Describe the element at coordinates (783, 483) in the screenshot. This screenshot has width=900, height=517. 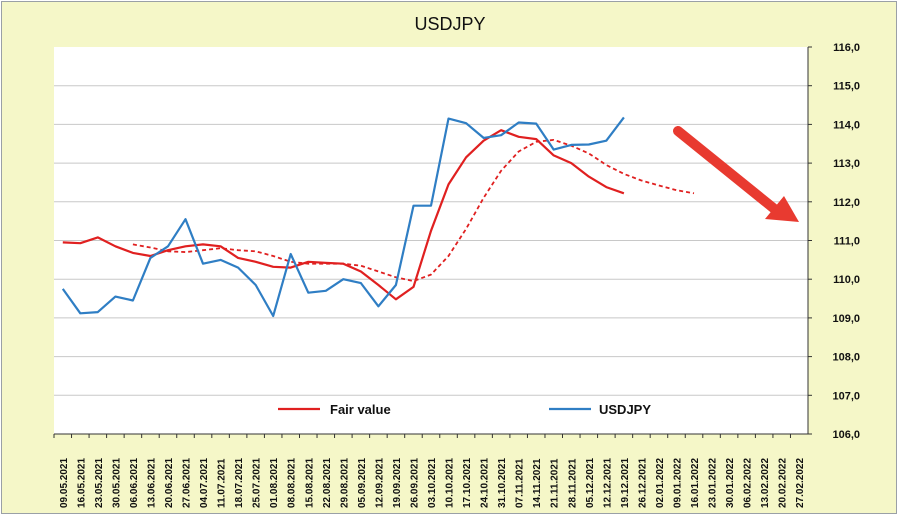
I see `x-tick-label: 20.02.2022` at that location.